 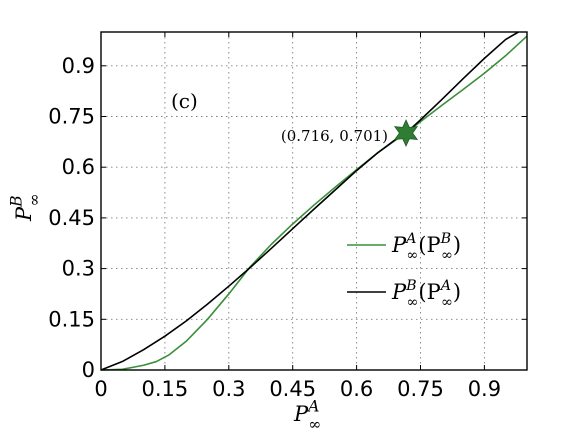 I want to click on intersection-star-marker, so click(x=406, y=133).